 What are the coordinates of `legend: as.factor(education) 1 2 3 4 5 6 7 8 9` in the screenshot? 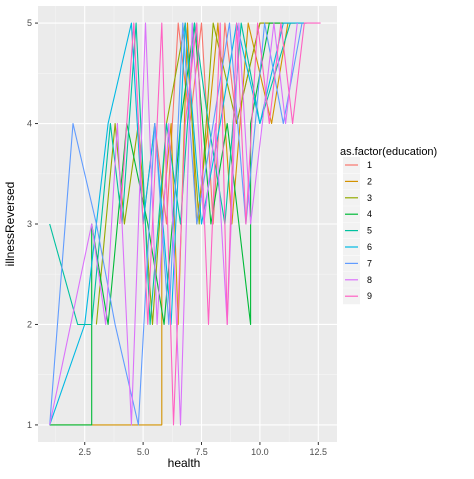 It's located at (388, 225).